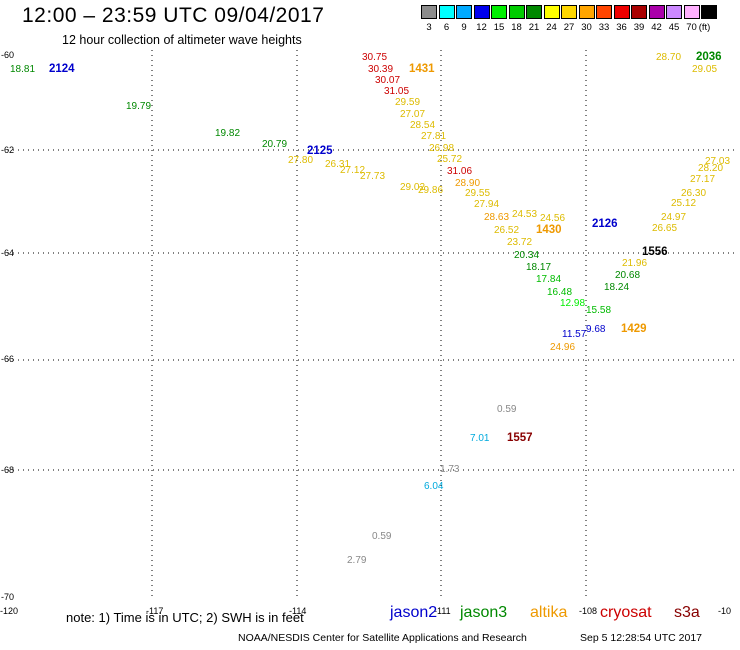 Image resolution: width=740 pixels, height=650 pixels. I want to click on swh-observation: 6.04, so click(434, 486).